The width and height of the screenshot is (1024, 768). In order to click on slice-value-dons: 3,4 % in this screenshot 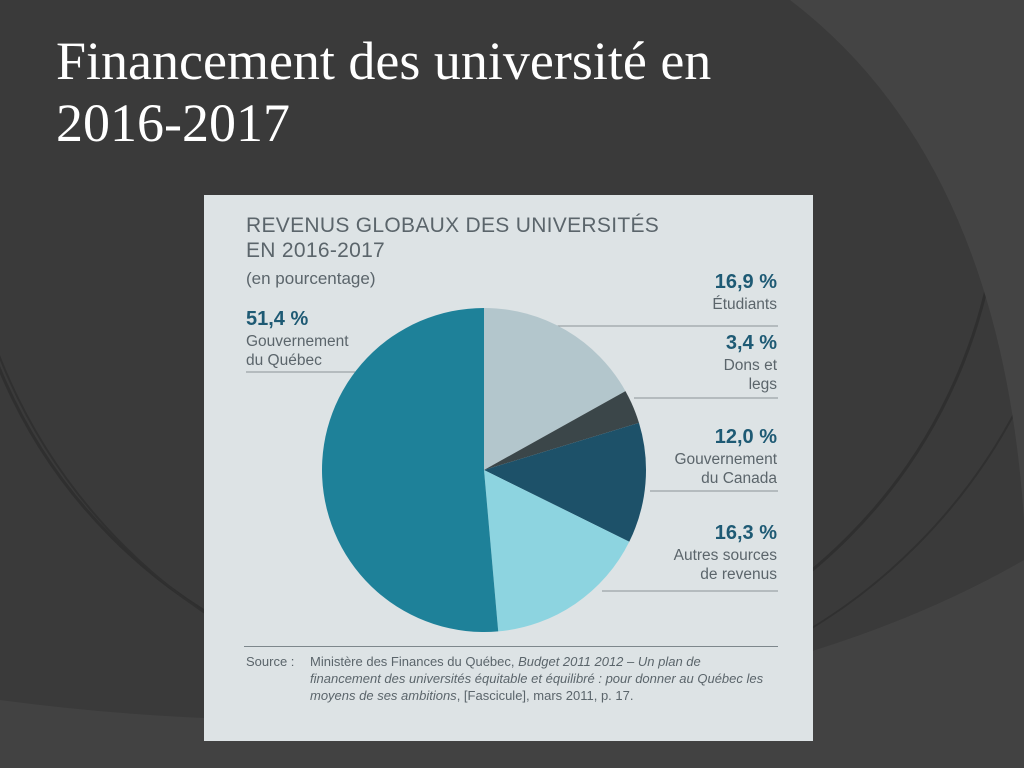, I will do `click(751, 343)`.